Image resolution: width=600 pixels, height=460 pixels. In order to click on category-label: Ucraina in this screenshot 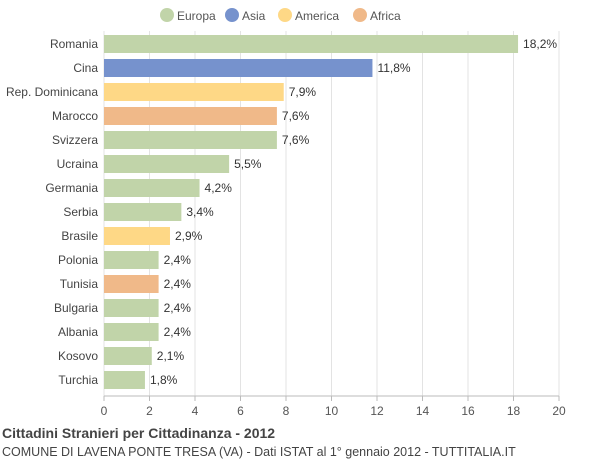, I will do `click(78, 164)`.